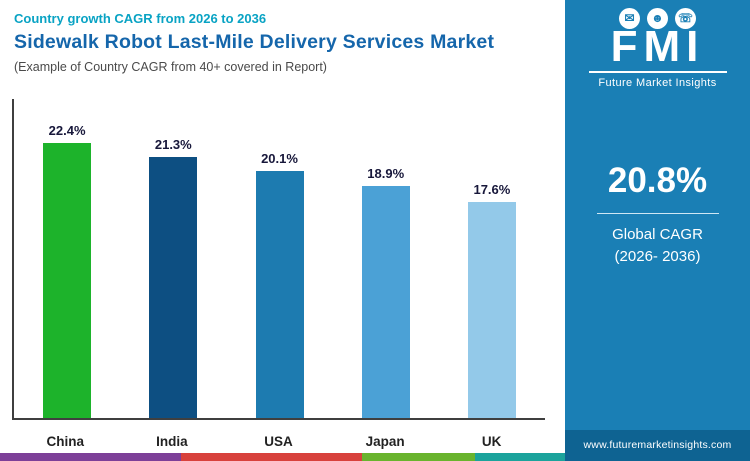 This screenshot has width=750, height=461. Describe the element at coordinates (685, 18) in the screenshot. I see `phone-icon: ☏` at that location.